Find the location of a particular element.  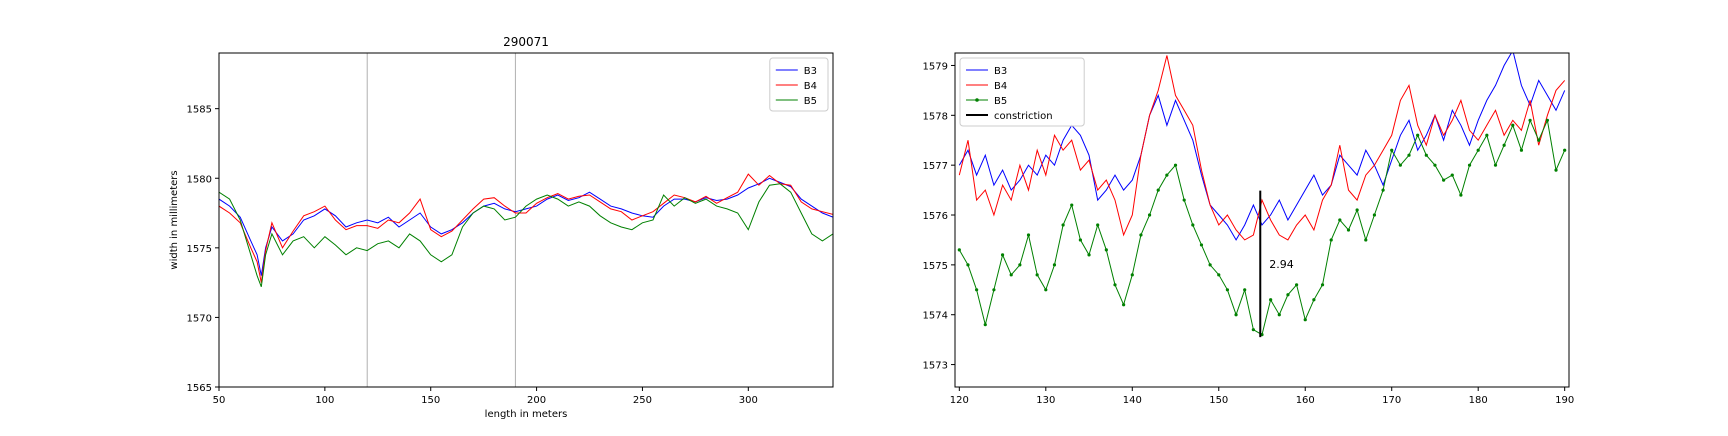

legend-label: B5 is located at coordinates (1000, 101).